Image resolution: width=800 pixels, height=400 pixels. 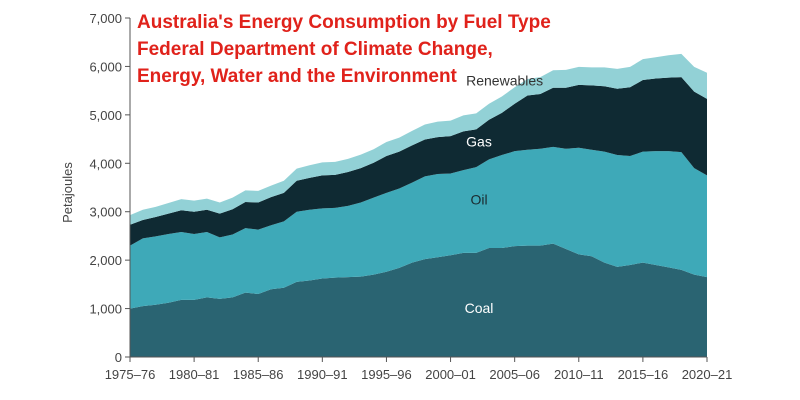 What do you see at coordinates (194, 374) in the screenshot?
I see `x-tick-label: 1980–81` at bounding box center [194, 374].